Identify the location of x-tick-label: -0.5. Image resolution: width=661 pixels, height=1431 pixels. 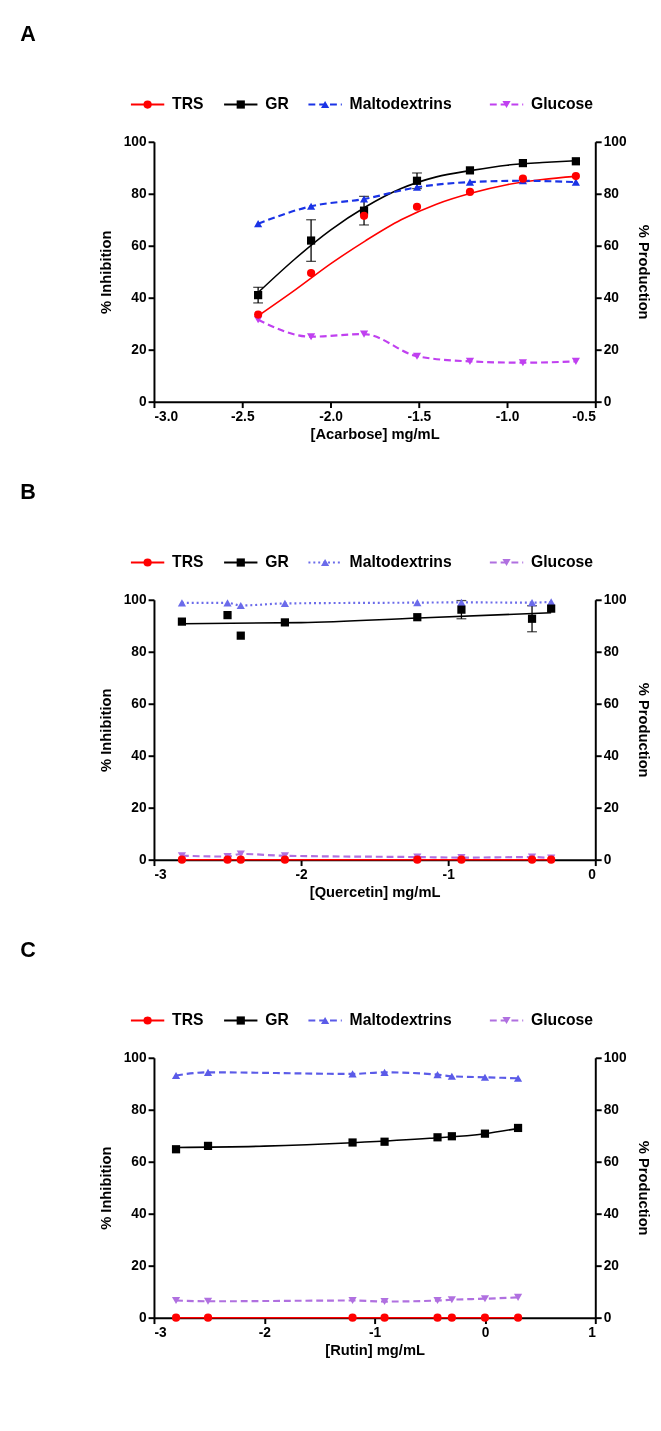
(584, 416).